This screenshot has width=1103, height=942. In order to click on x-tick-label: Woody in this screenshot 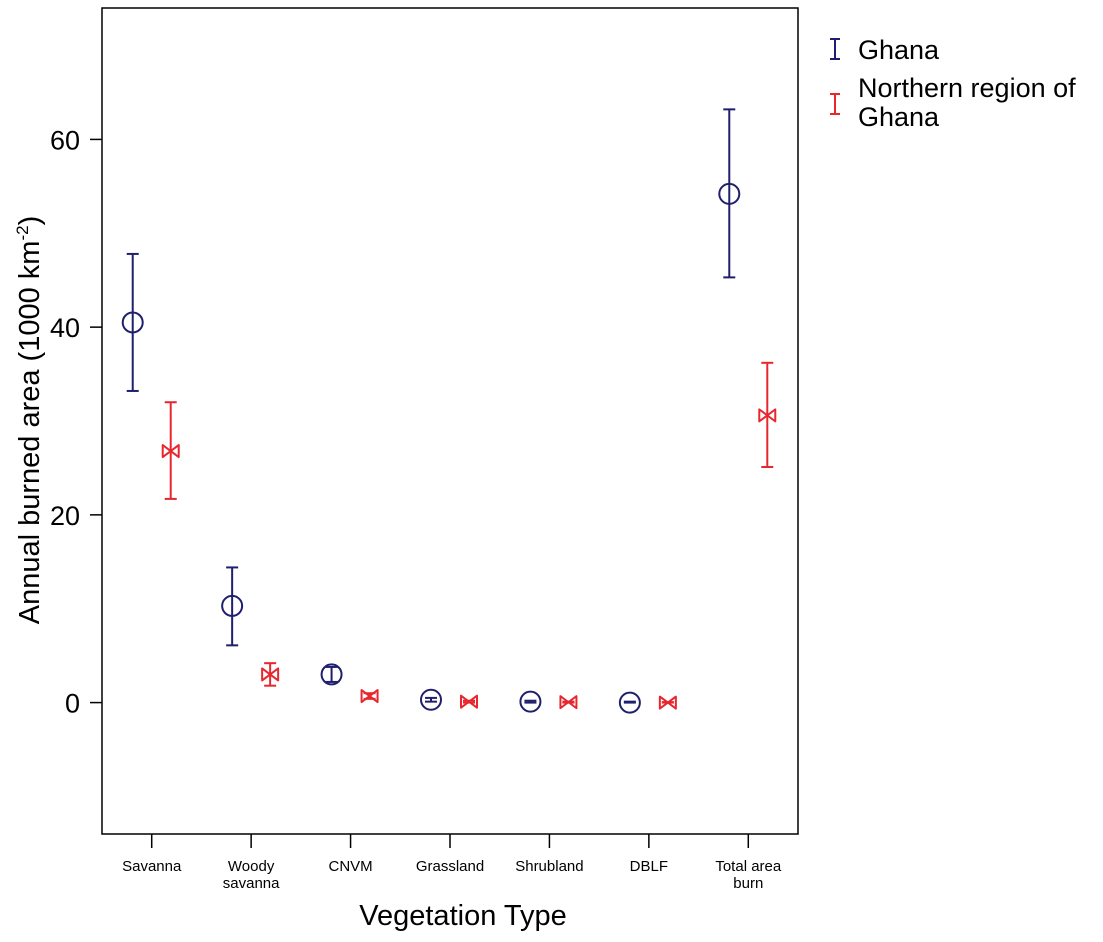, I will do `click(251, 866)`.